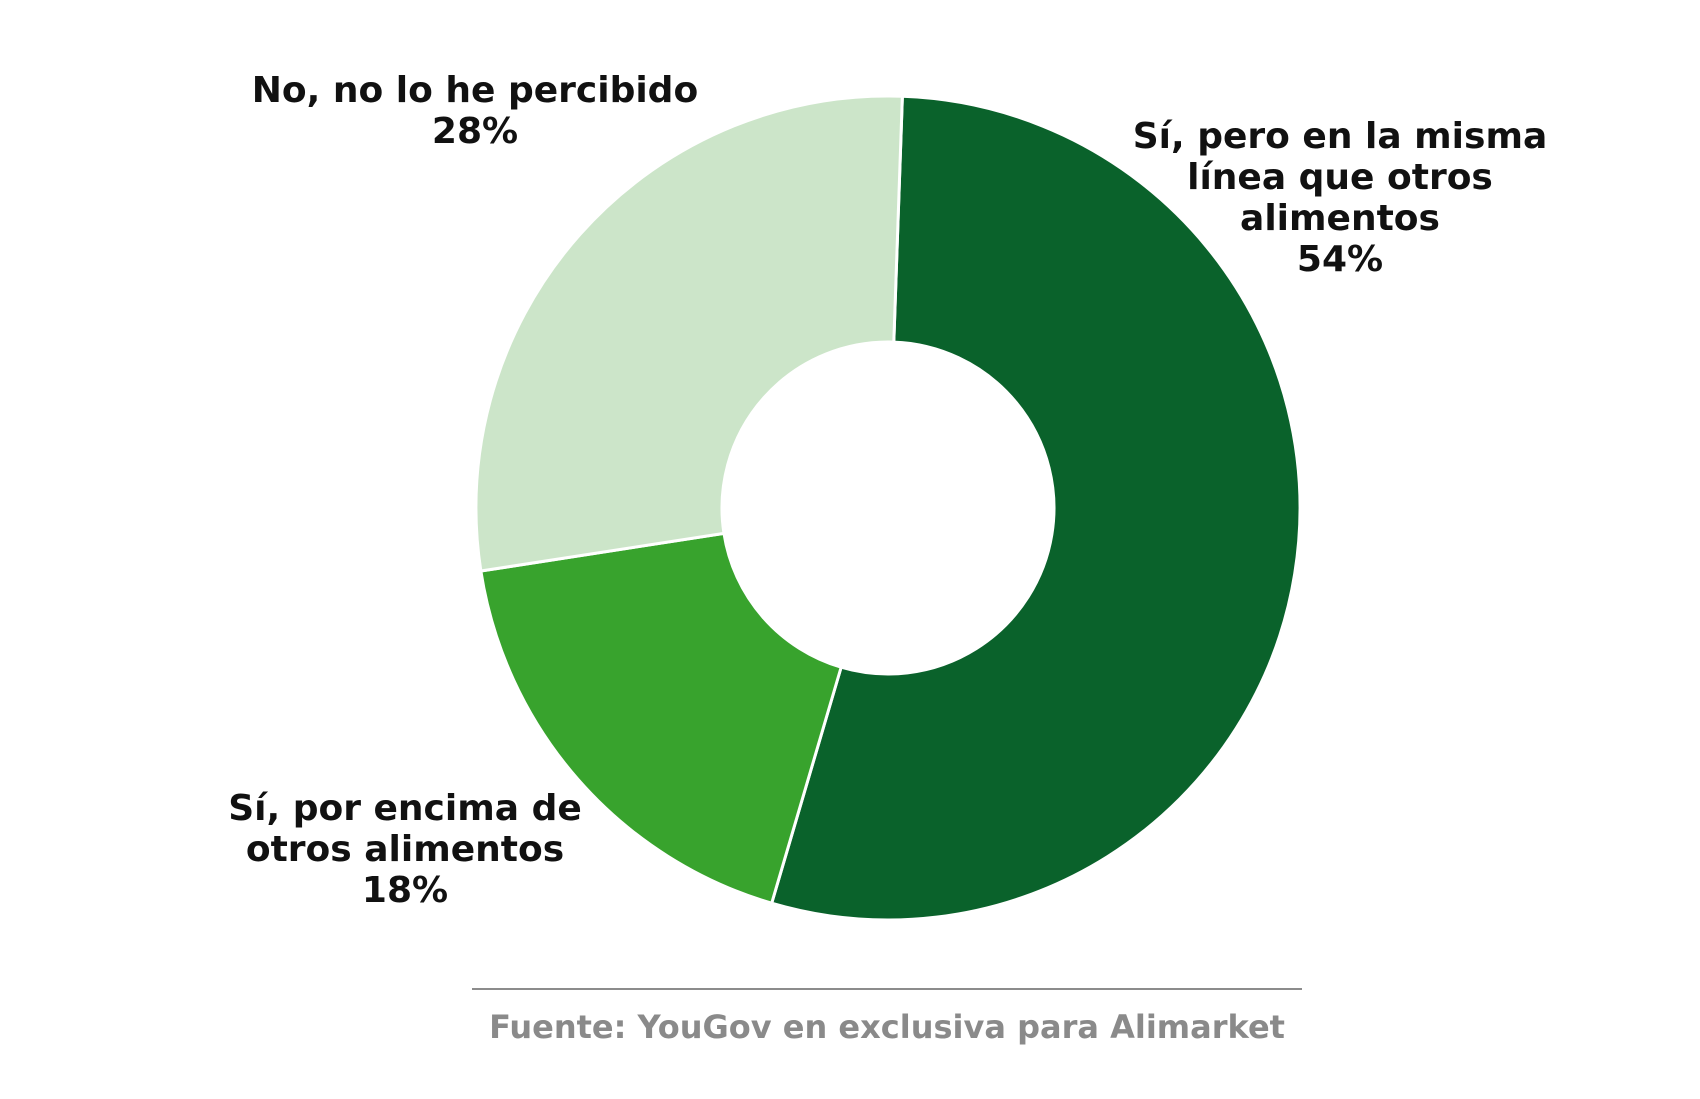  I want to click on slice-label-line: otros alimentos, so click(405, 849).